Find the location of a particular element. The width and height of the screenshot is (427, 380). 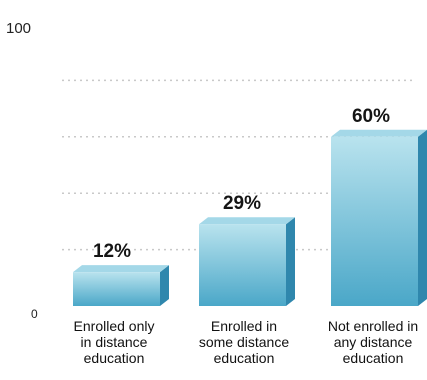

bar: 29% is located at coordinates (247, 249).